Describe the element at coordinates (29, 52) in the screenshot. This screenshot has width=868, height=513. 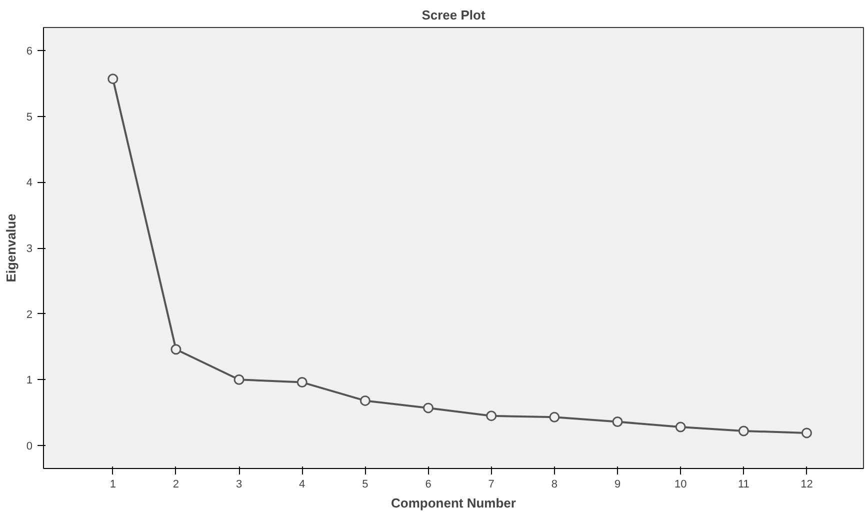
I see `y-tick-label: 6` at that location.